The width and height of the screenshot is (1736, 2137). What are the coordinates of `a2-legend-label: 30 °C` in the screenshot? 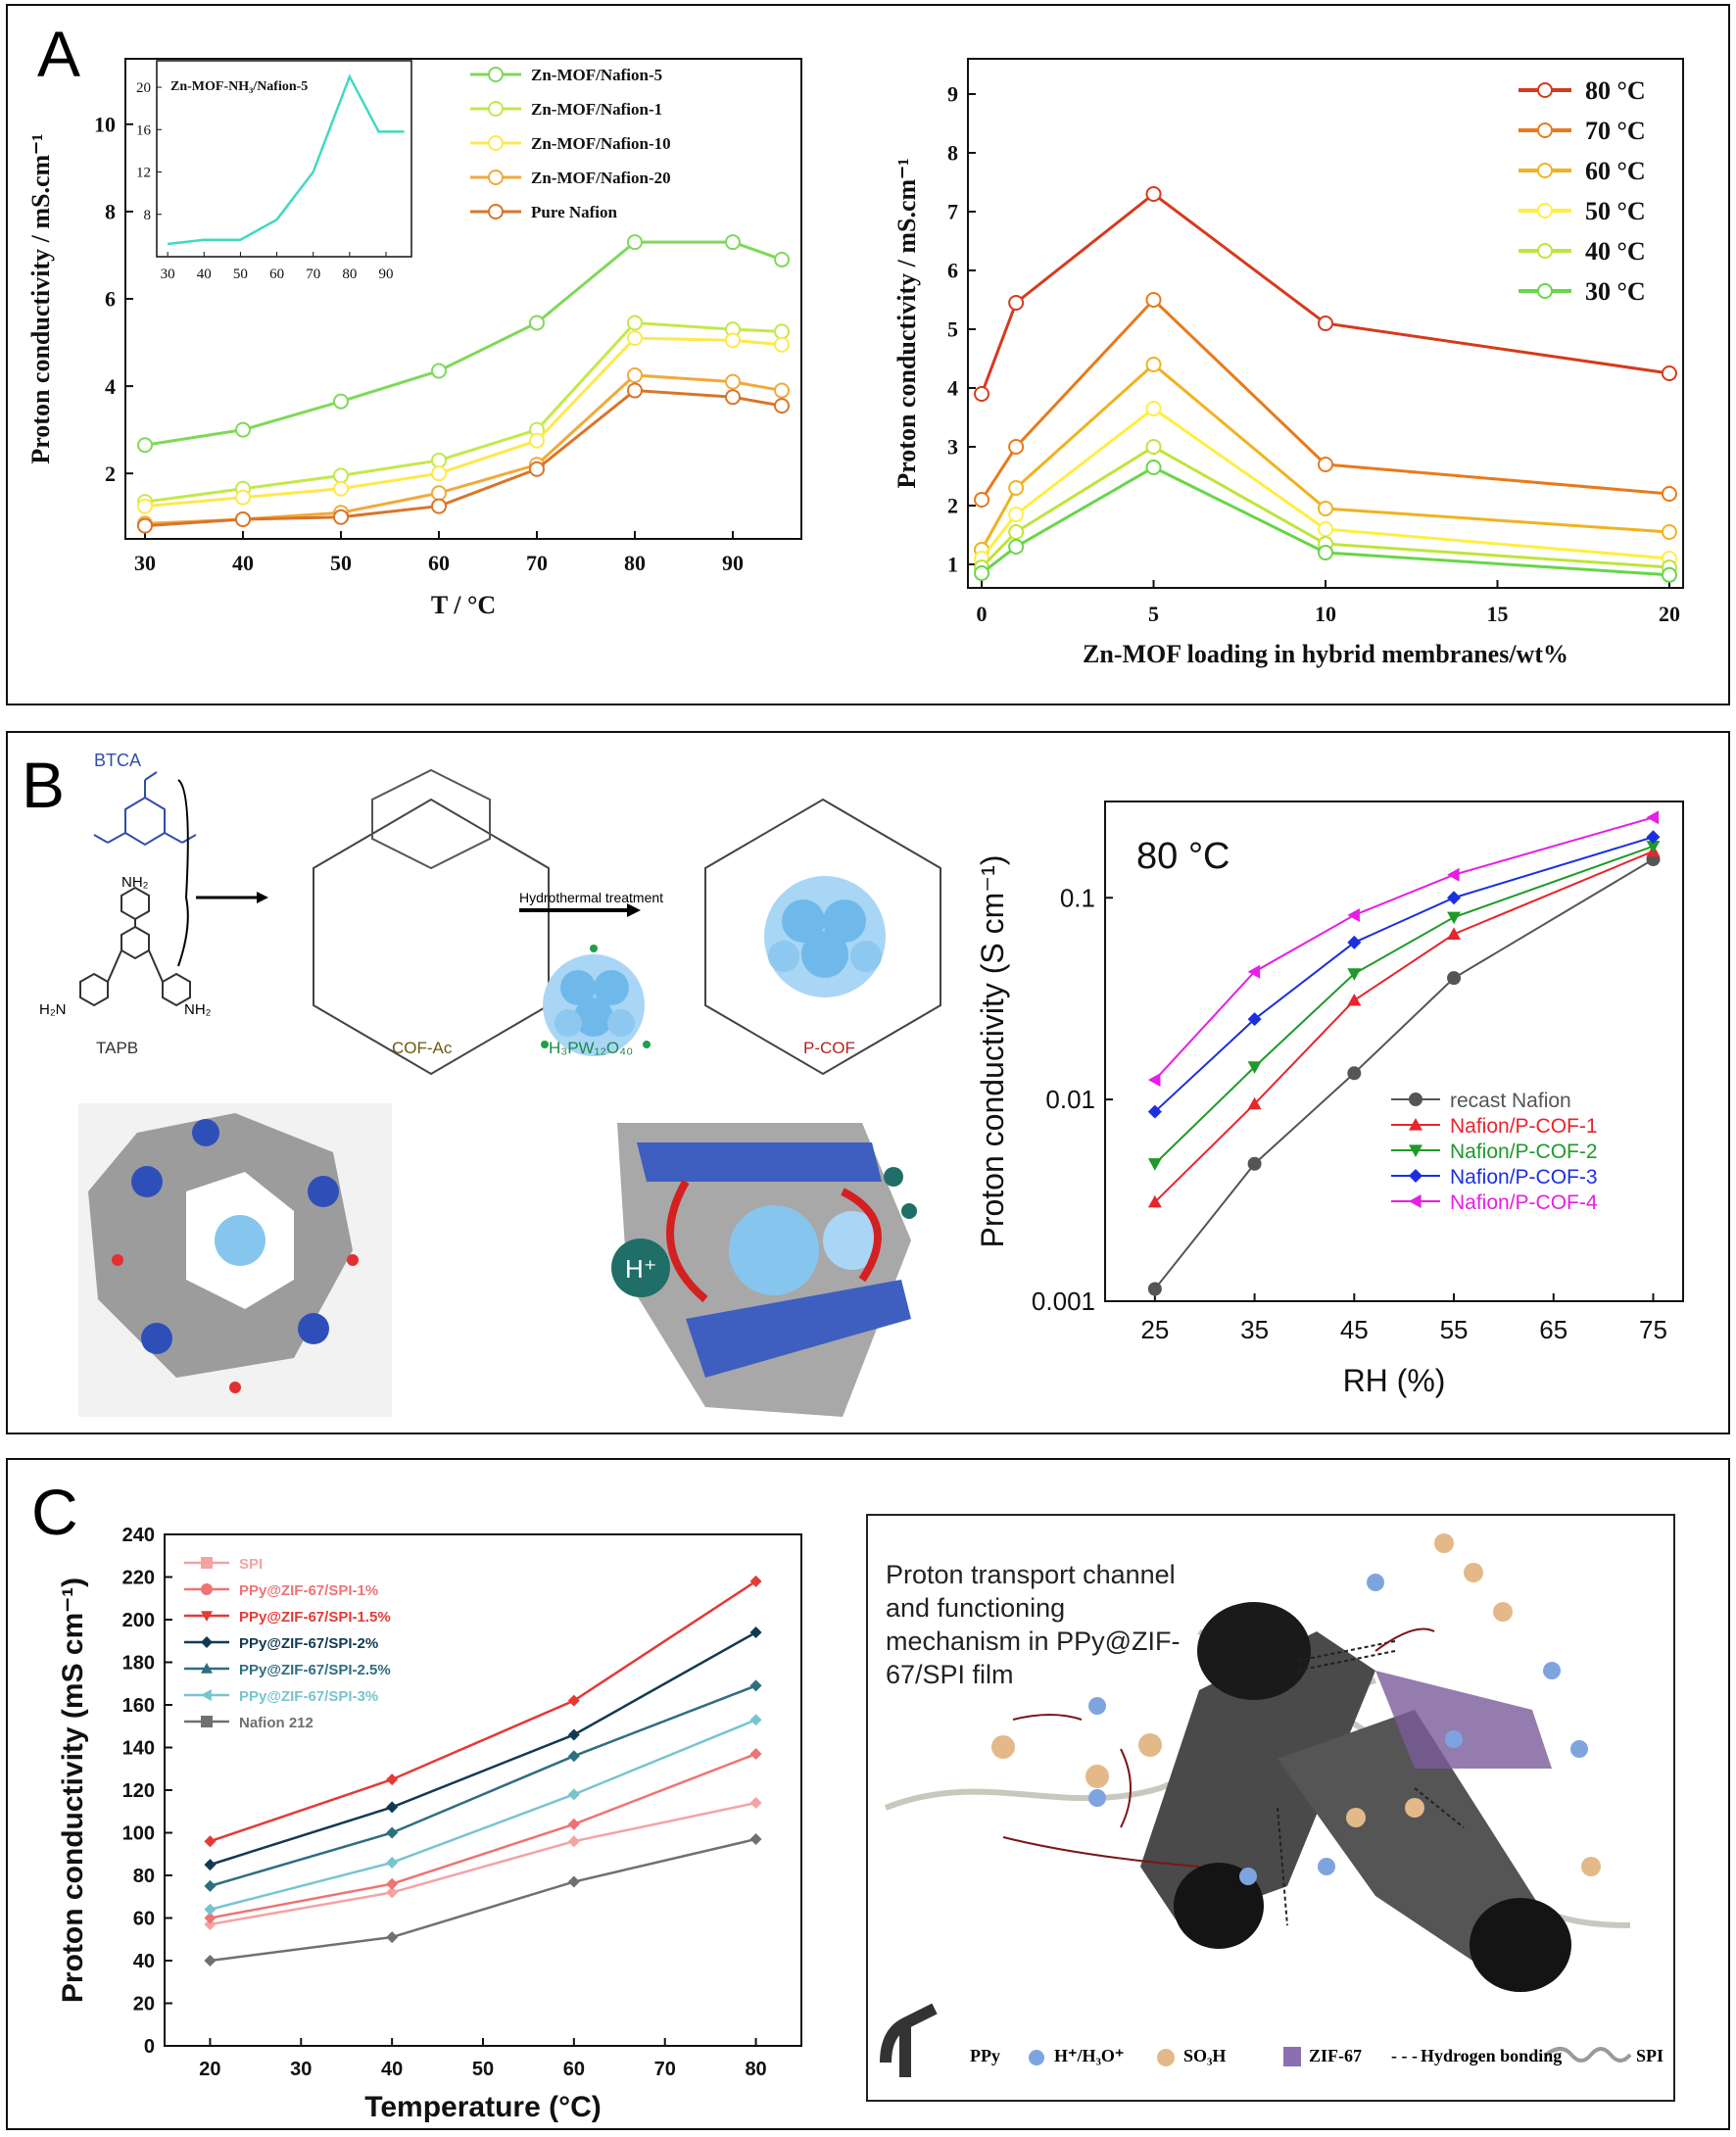 It's located at (1615, 291).